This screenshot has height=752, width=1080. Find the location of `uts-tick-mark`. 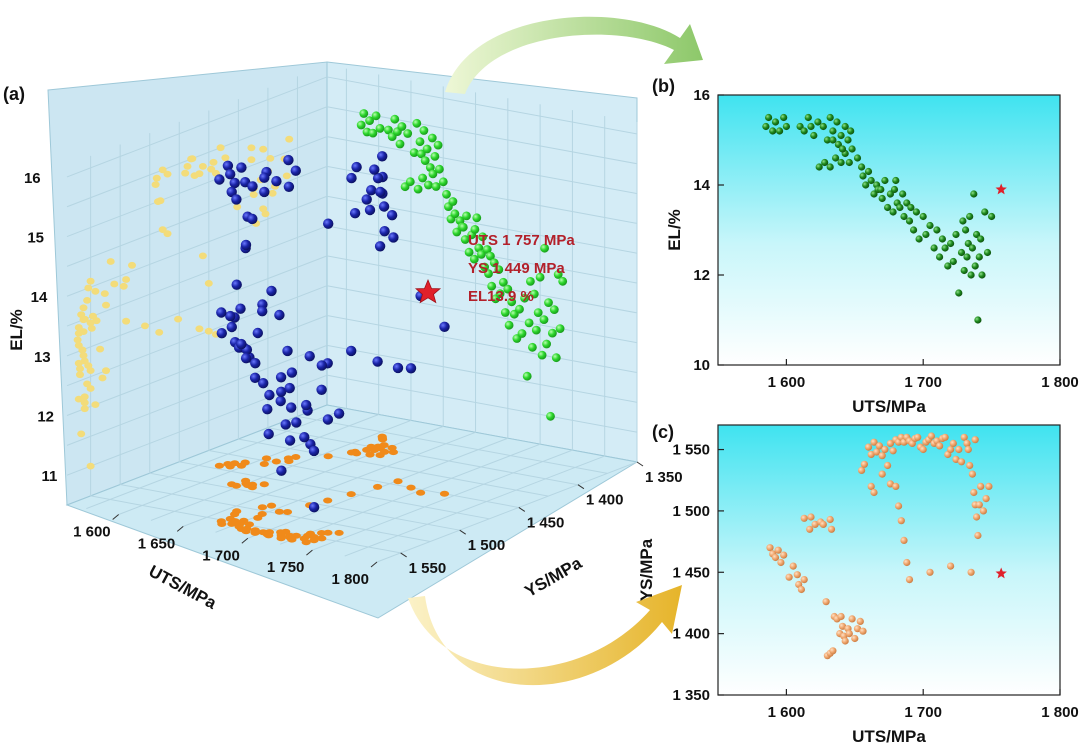

uts-tick-mark is located at coordinates (115, 517).